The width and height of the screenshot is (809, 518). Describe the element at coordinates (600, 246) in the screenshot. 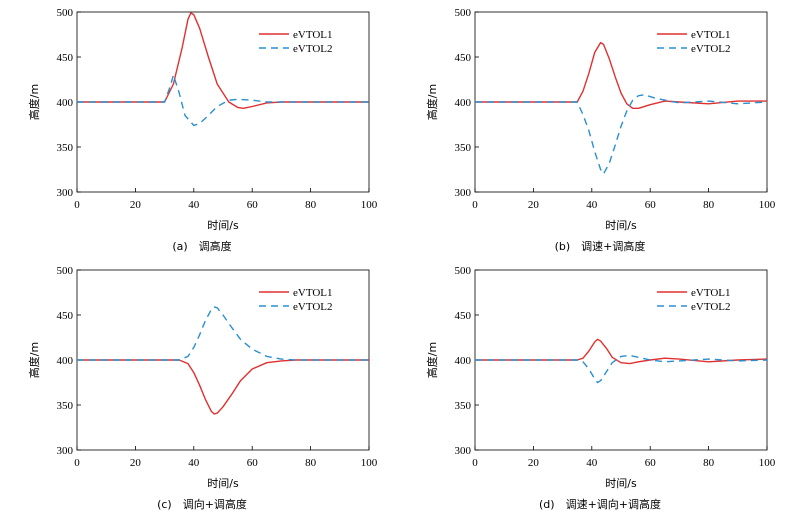

I see `chart-caption: (b) 调速+调高度` at that location.